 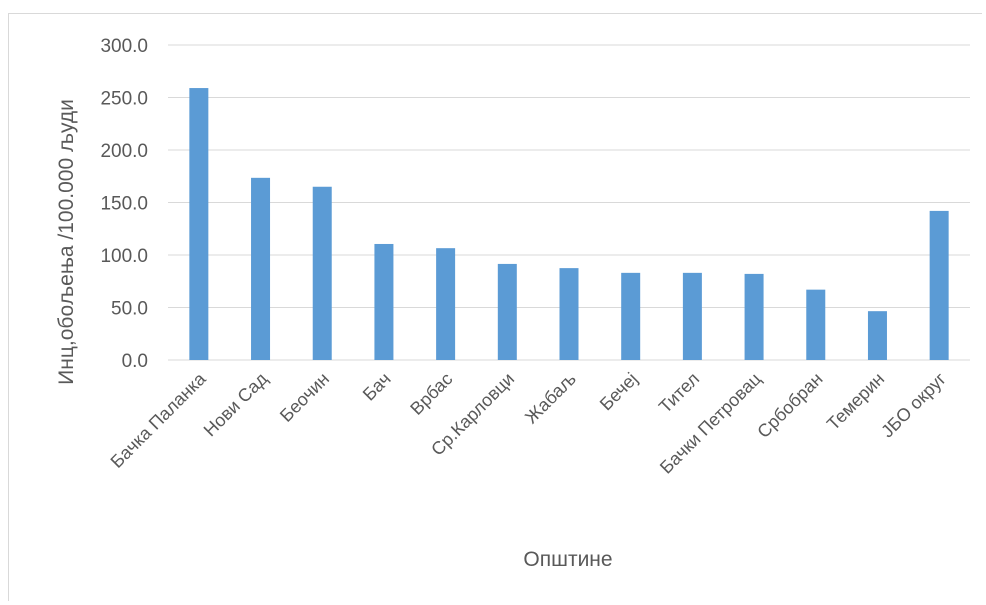 What do you see at coordinates (159, 420) in the screenshot?
I see `x-category-label: Бачка Паланка` at bounding box center [159, 420].